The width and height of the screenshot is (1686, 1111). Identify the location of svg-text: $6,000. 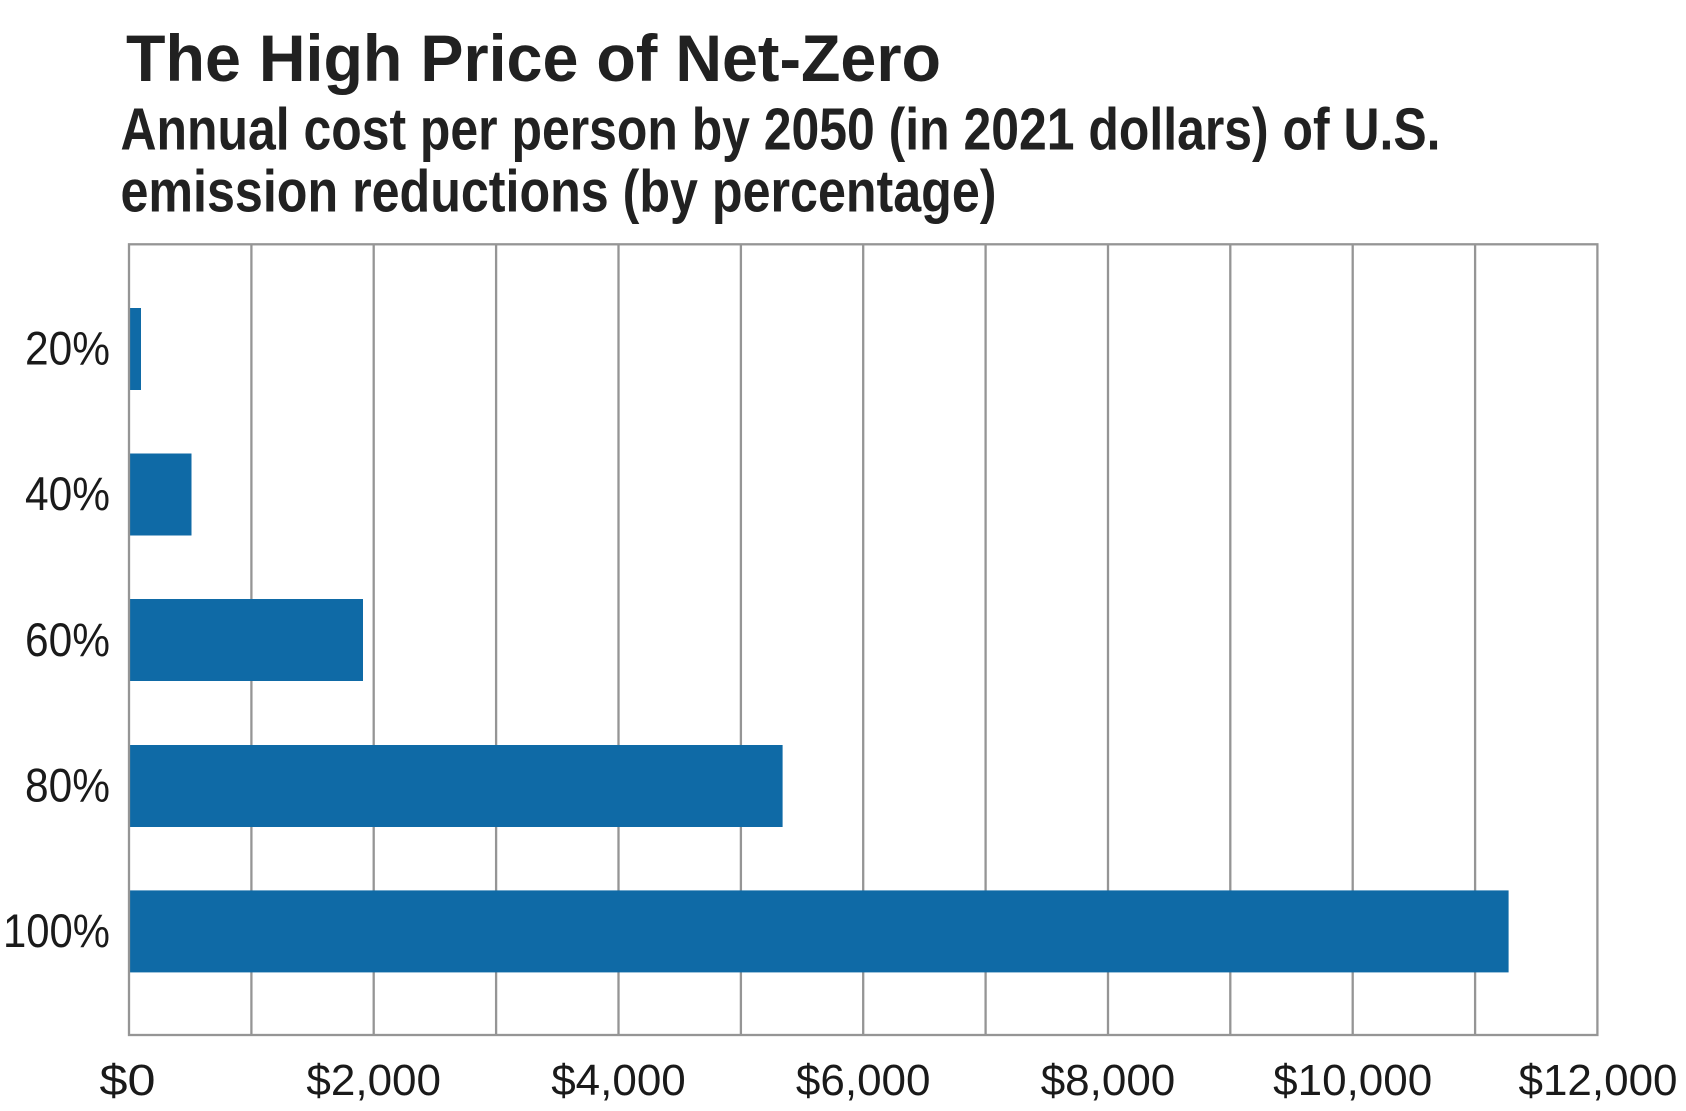
(863, 1080).